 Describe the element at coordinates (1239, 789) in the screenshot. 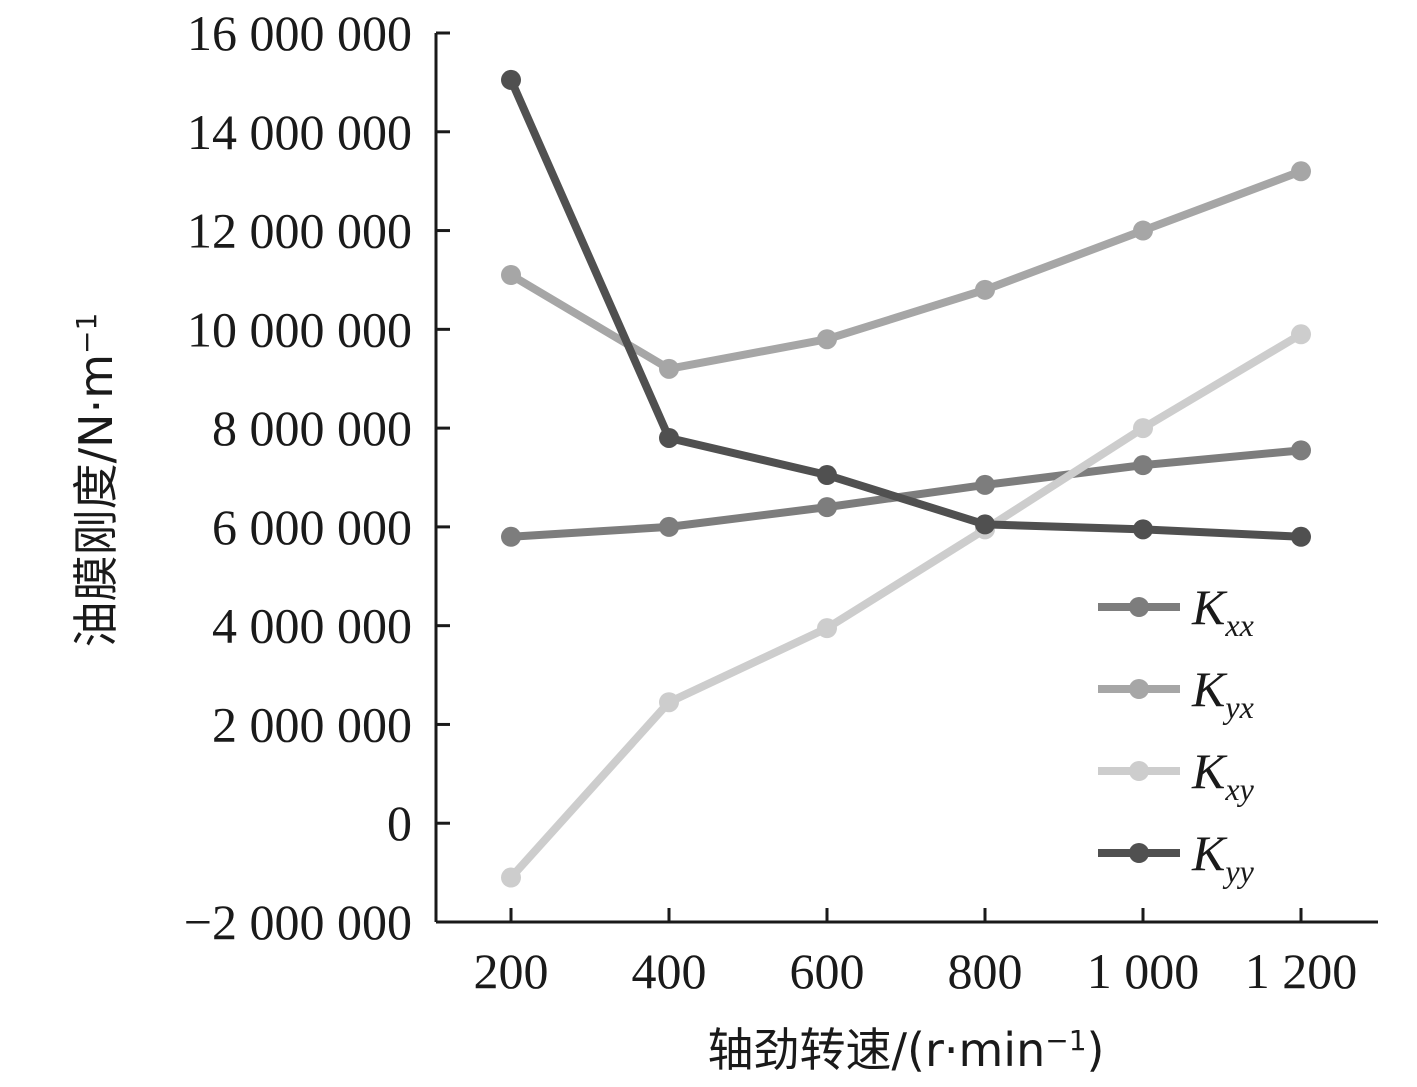

I see `legend-label-sub: xy` at that location.